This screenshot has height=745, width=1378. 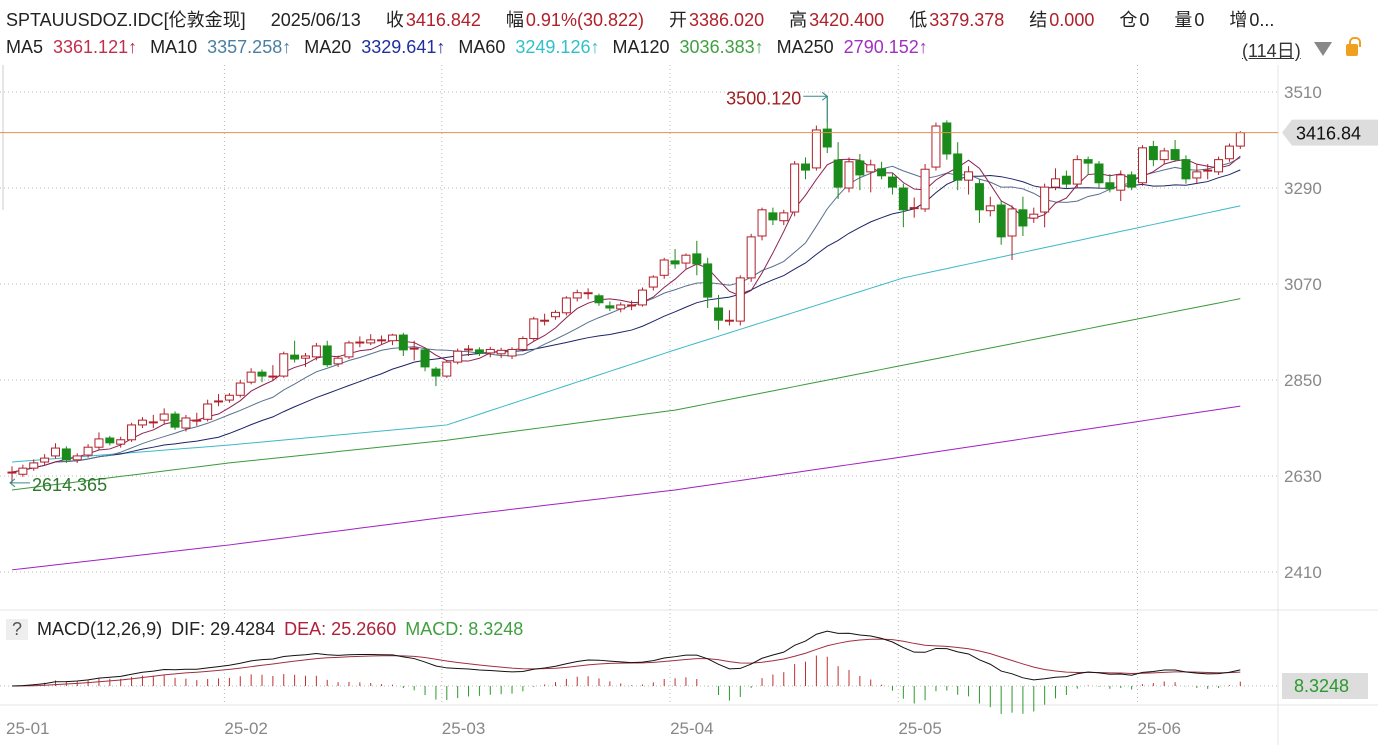 I want to click on open-value: 3386.020, so click(x=727, y=20).